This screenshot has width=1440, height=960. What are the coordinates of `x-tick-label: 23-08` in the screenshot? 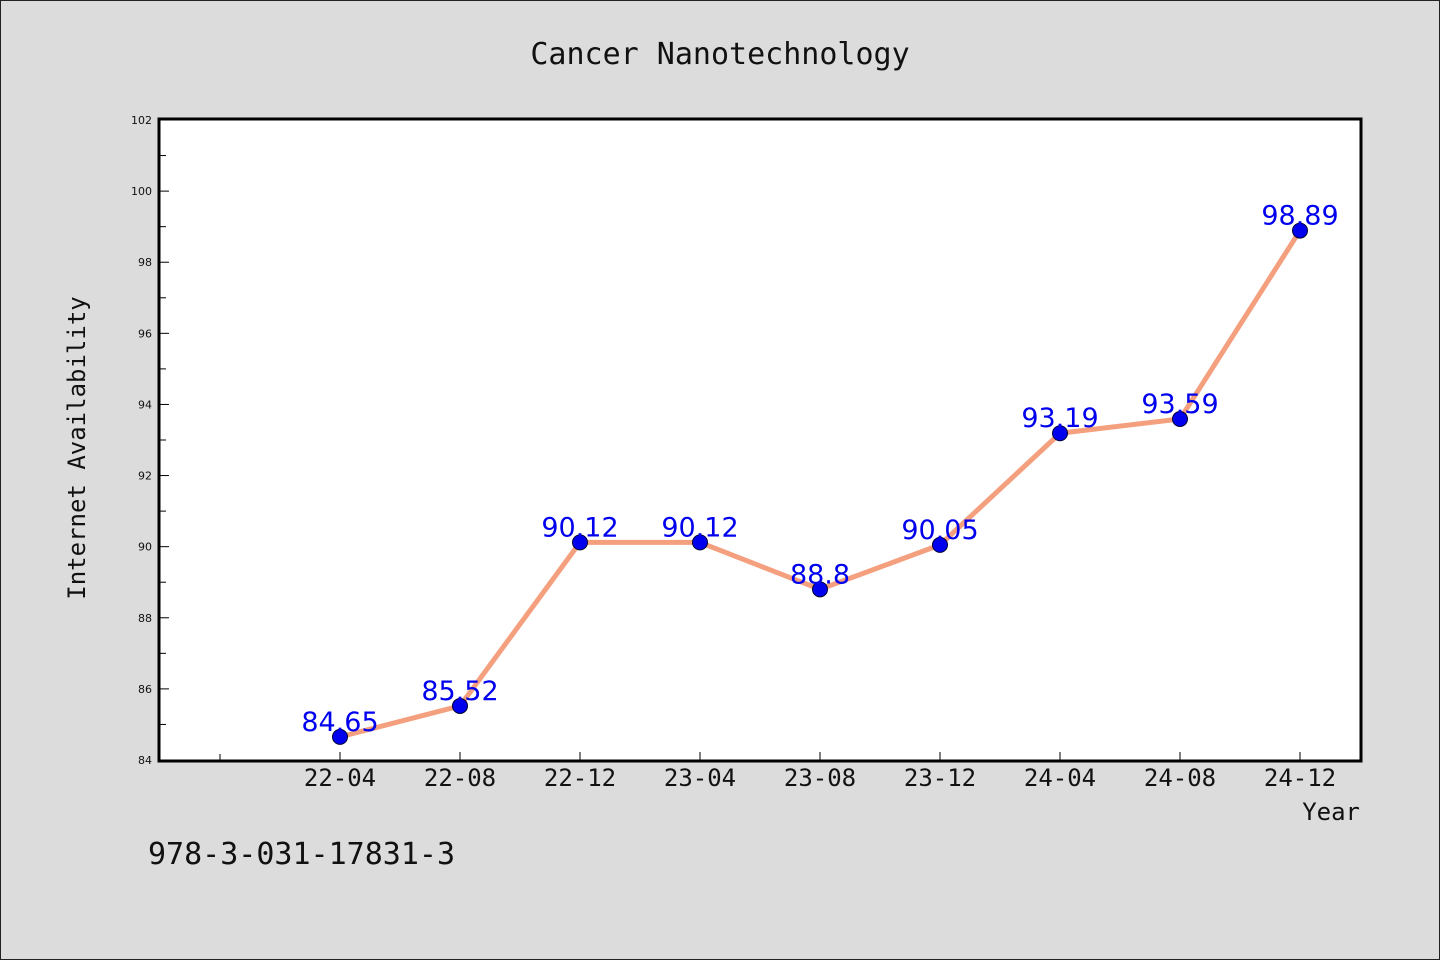 It's located at (820, 778).